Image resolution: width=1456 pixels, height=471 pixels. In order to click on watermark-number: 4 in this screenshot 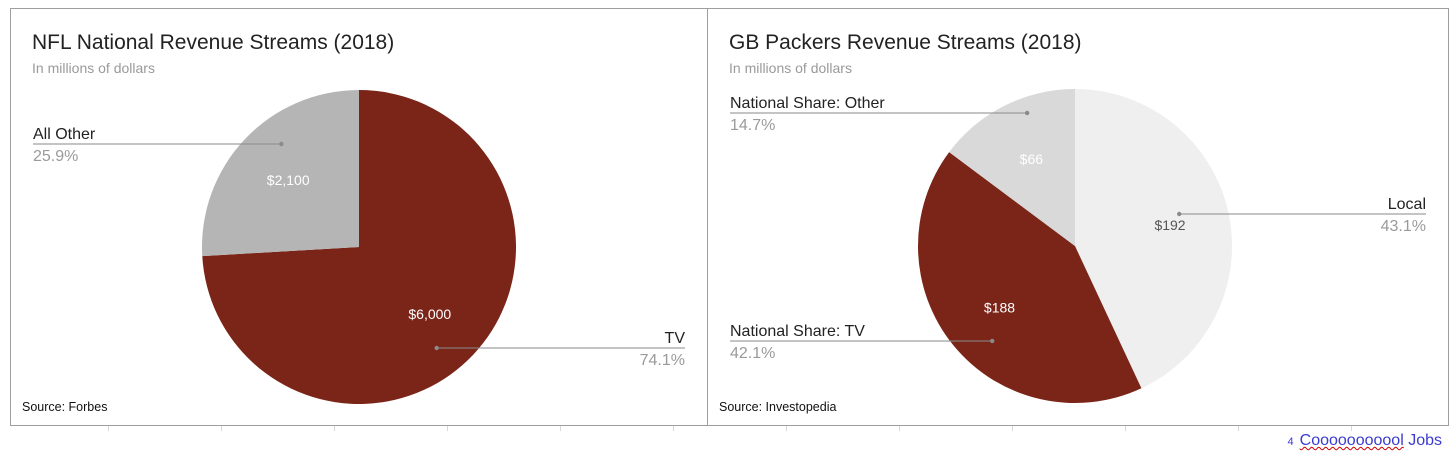, I will do `click(1290, 442)`.